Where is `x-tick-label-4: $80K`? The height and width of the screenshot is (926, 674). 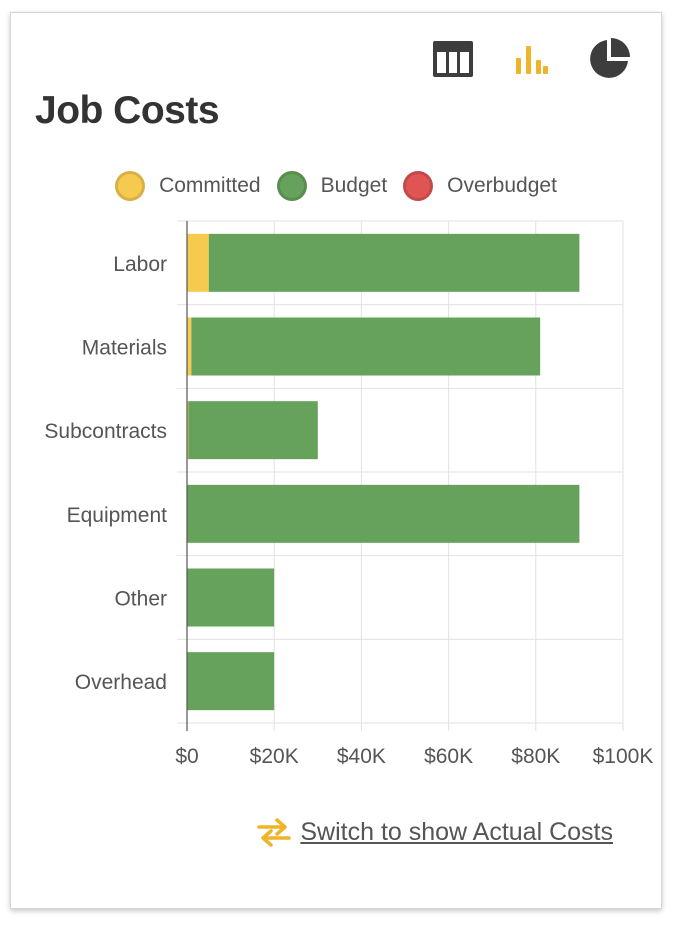
x-tick-label-4: $80K is located at coordinates (535, 756).